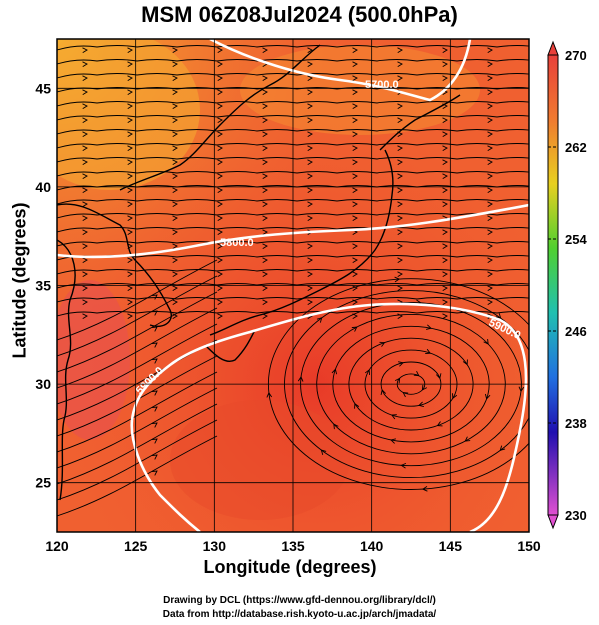 This screenshot has height=625, width=599. I want to click on colorbar-bottom-triangle, so click(553, 522).